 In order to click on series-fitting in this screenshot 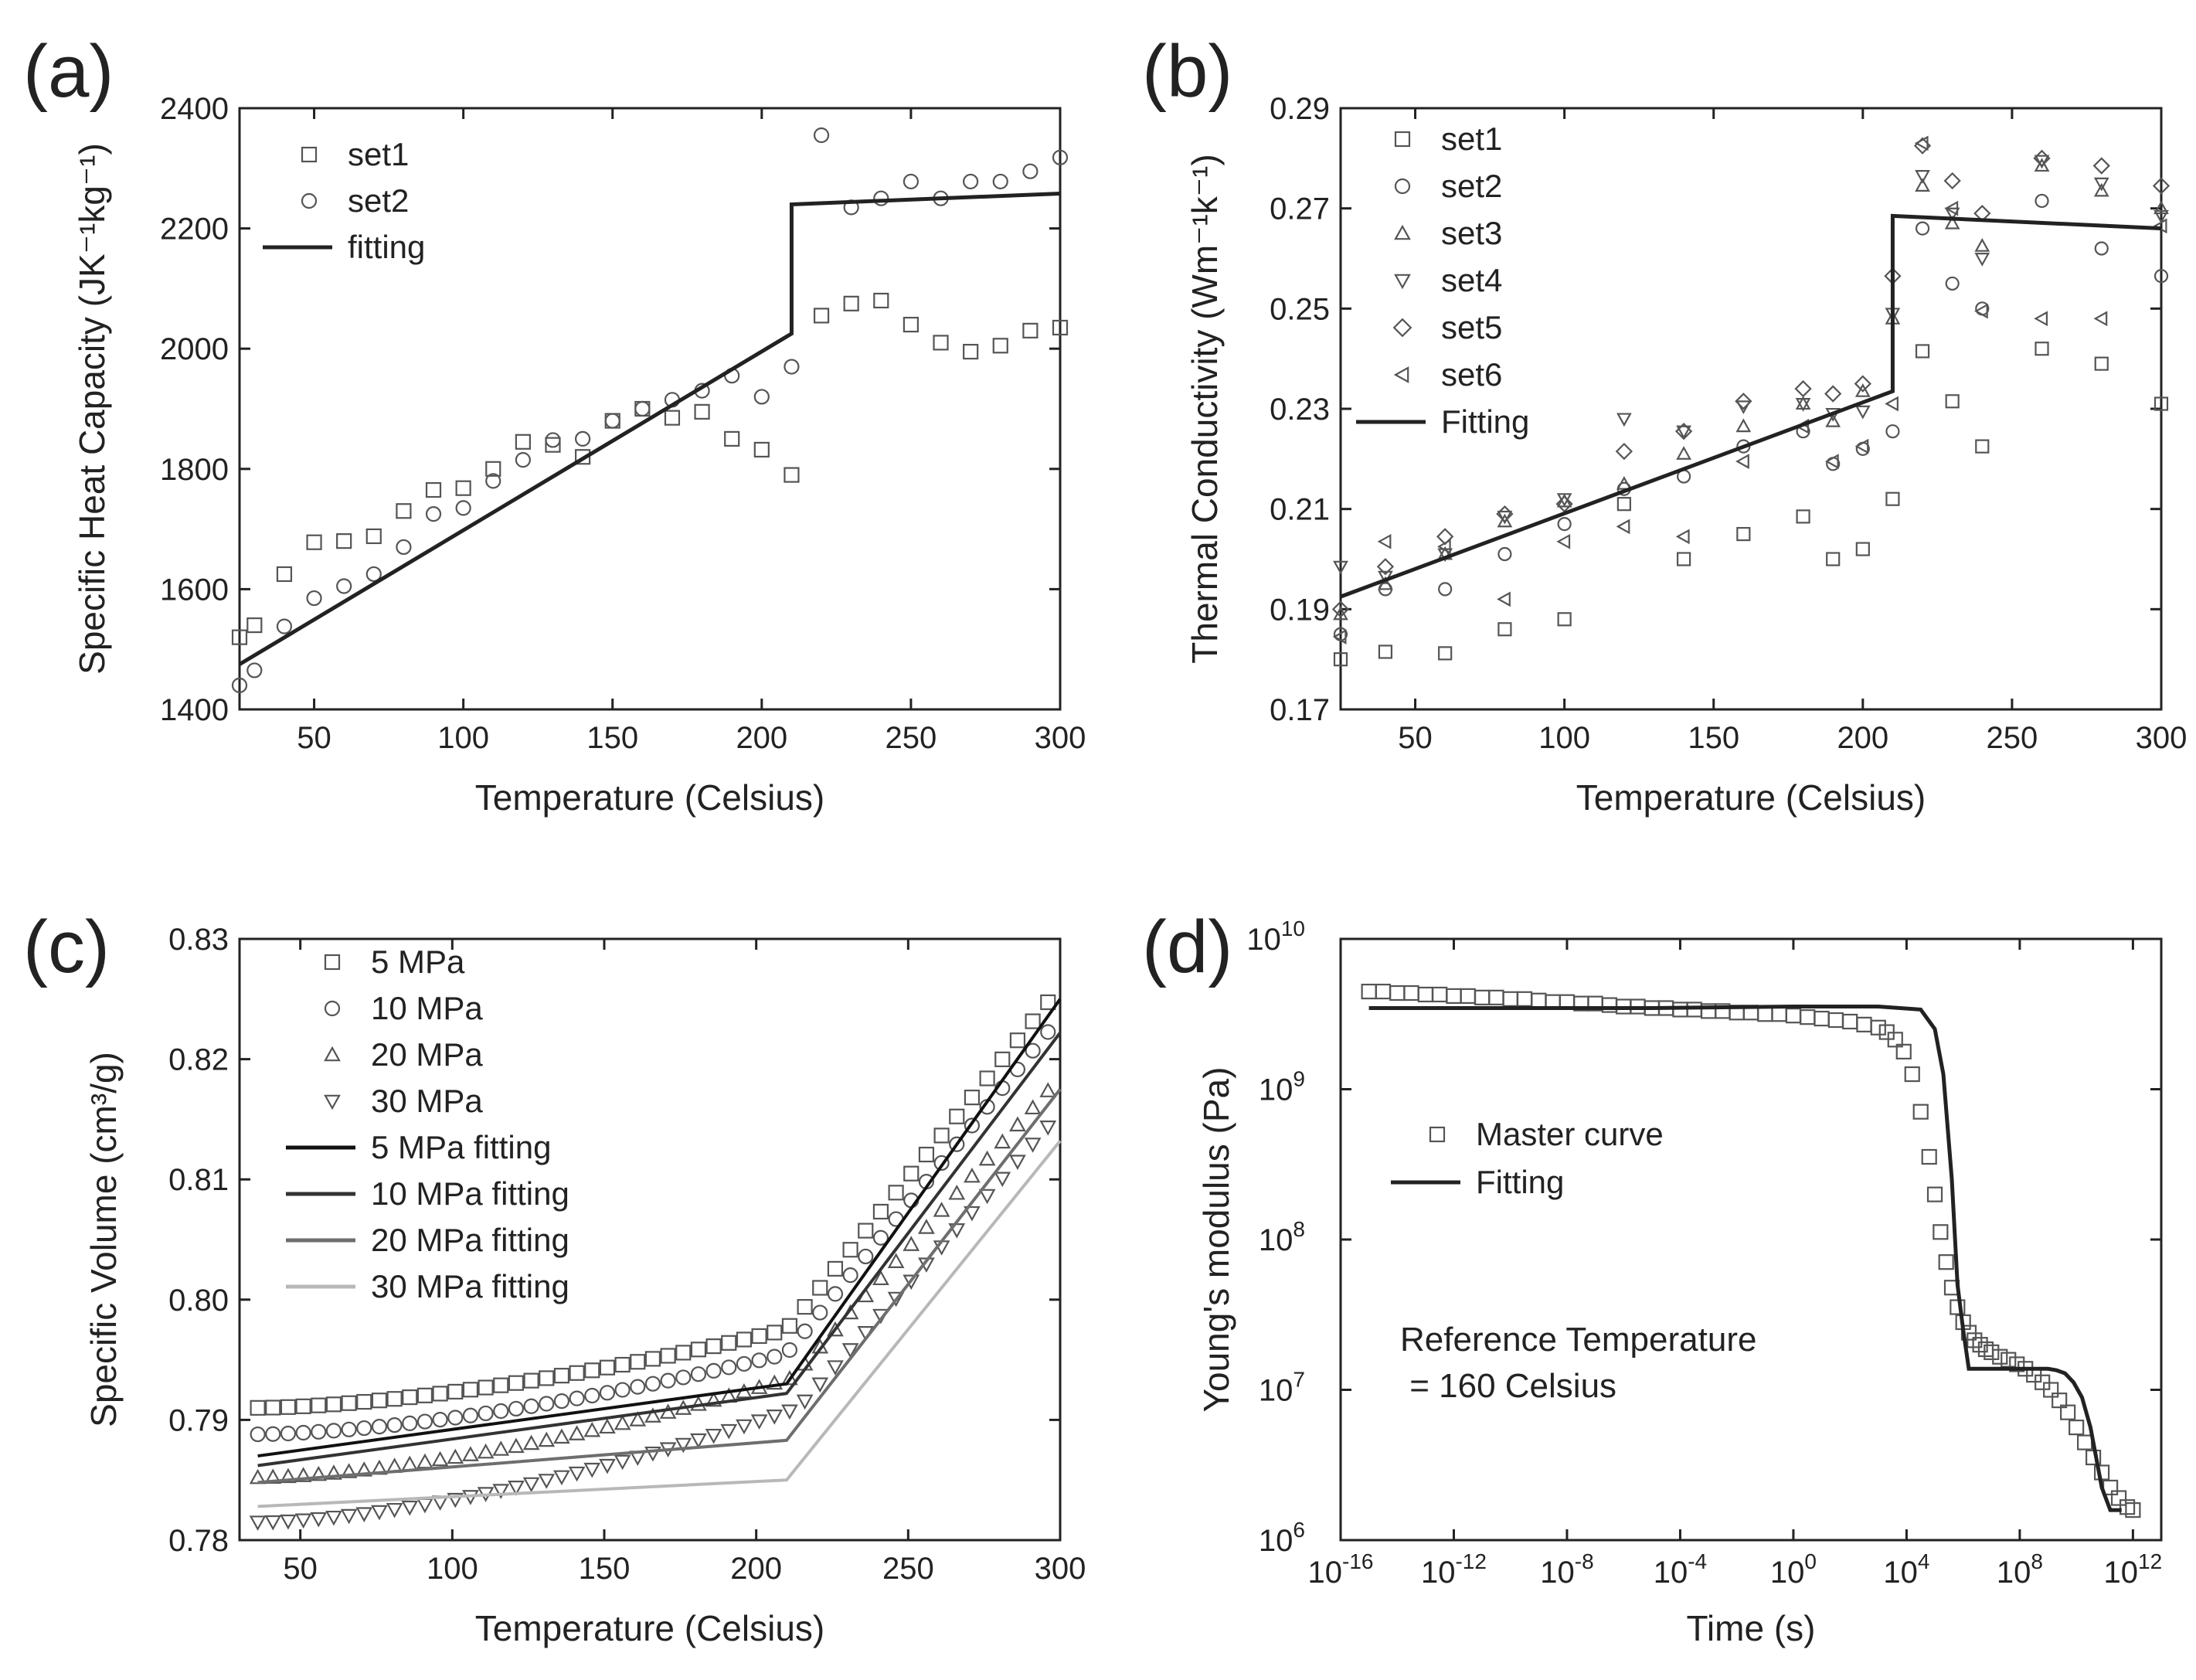, I will do `click(649, 428)`.